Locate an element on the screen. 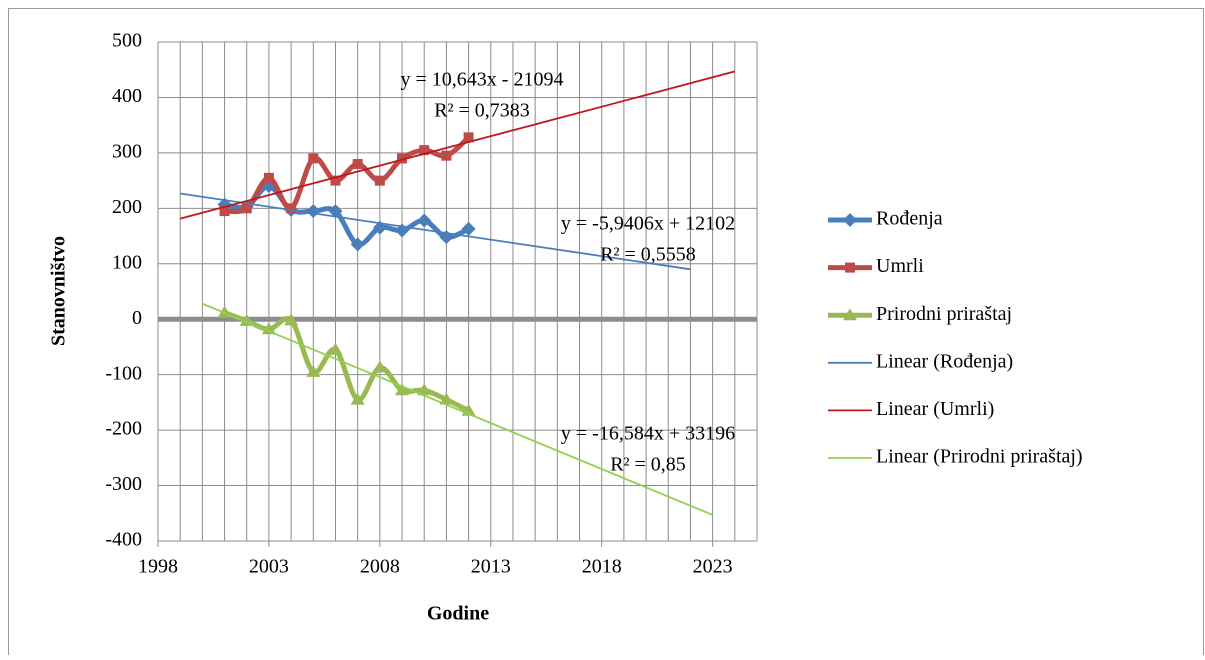 This screenshot has width=1205, height=660. trend-equation: y = -16,584x + 33196 is located at coordinates (648, 434).